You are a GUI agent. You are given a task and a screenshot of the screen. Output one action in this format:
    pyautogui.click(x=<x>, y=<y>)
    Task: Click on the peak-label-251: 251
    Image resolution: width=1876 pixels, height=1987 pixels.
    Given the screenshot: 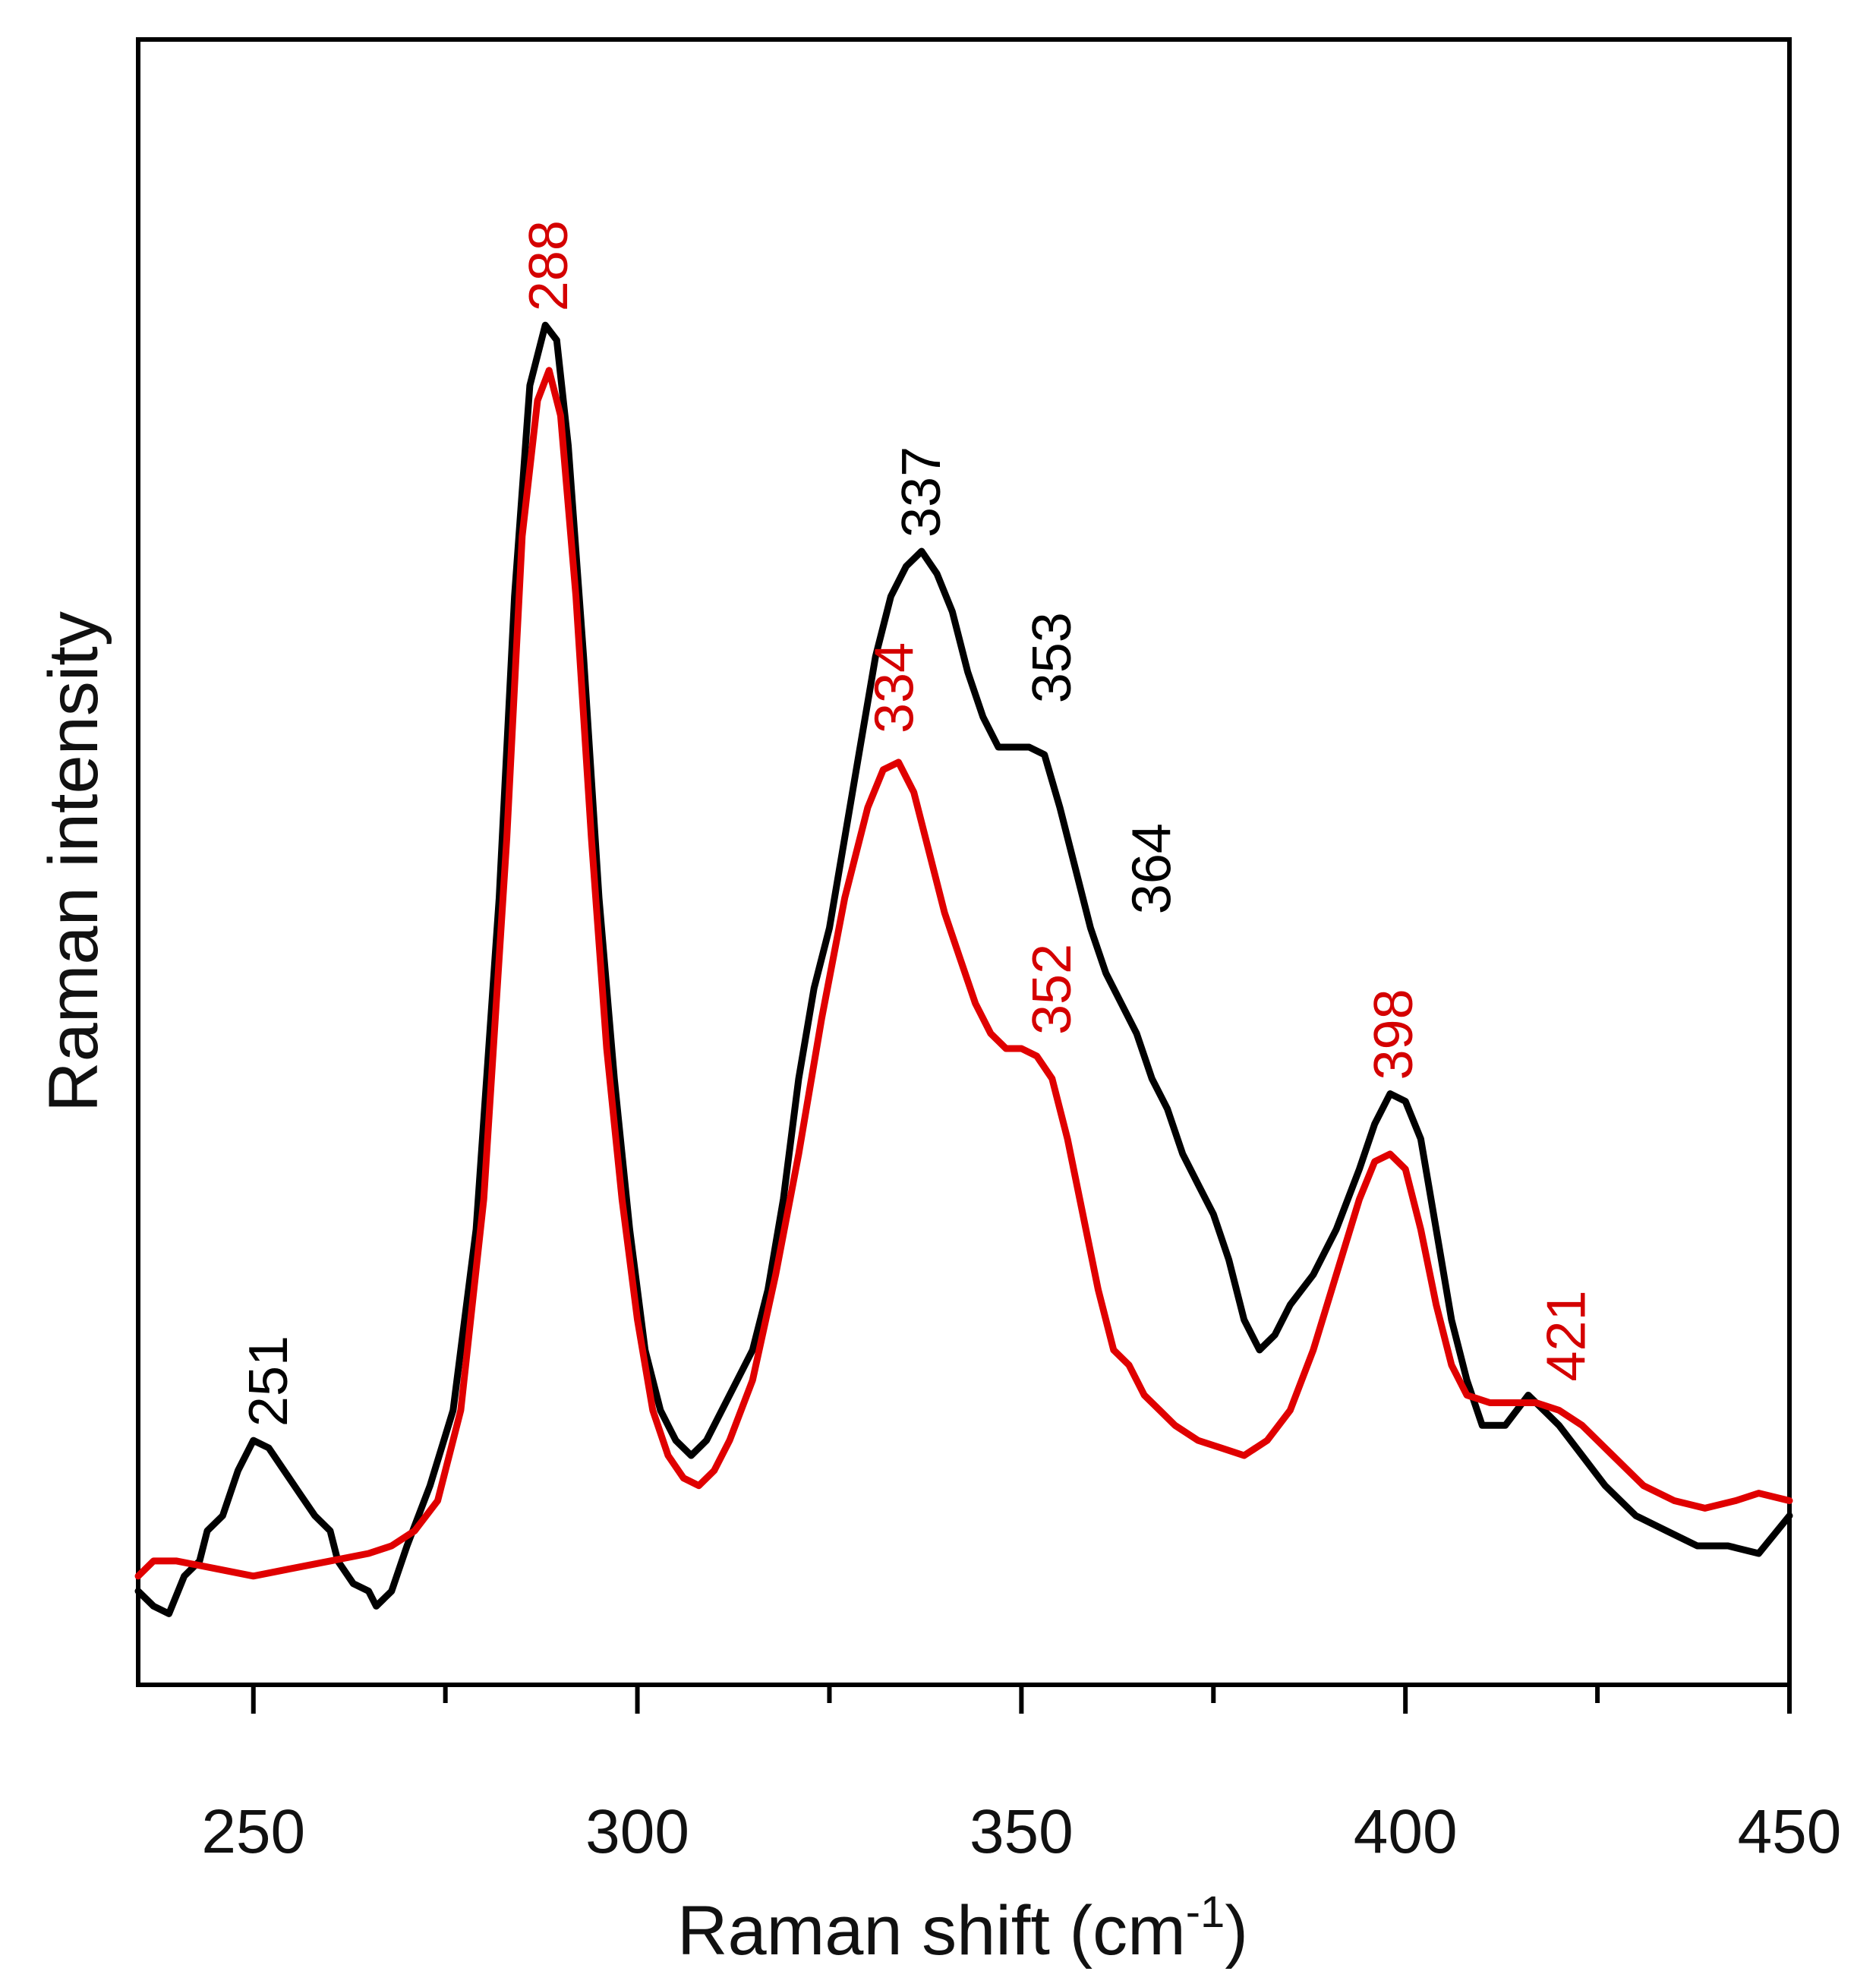 What is the action you would take?
    pyautogui.click(x=268, y=1381)
    